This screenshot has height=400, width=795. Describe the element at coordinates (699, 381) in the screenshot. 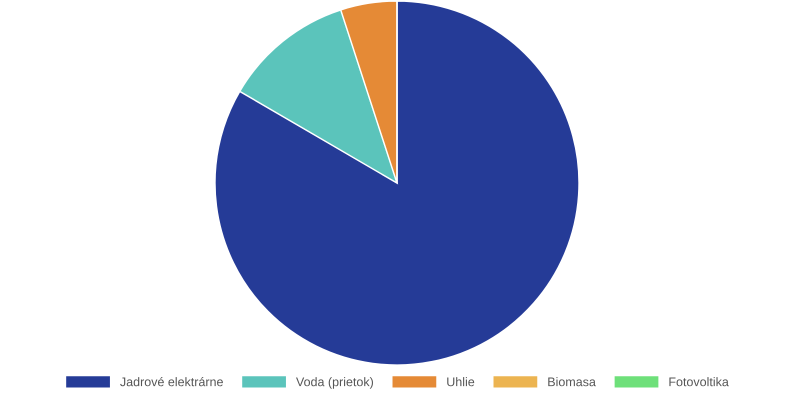

I see `legend-label: Fotovoltika` at that location.